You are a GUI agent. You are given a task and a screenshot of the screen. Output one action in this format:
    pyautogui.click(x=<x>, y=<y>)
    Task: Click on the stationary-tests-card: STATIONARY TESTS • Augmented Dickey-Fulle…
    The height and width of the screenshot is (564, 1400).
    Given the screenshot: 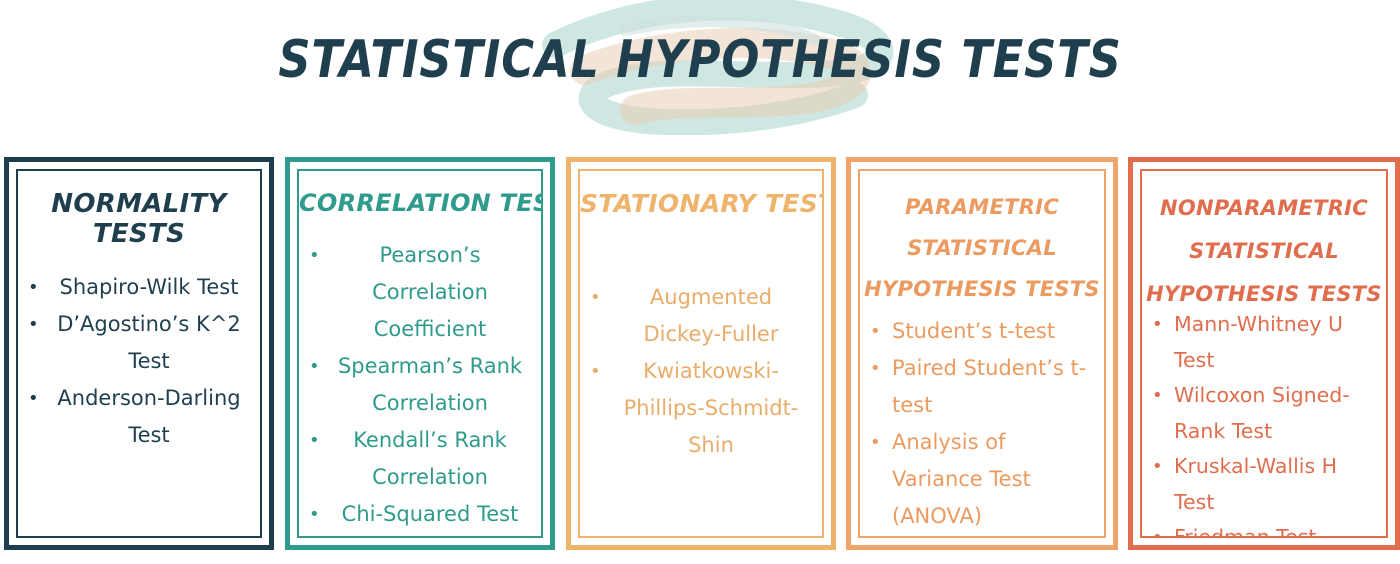 What is the action you would take?
    pyautogui.click(x=701, y=353)
    